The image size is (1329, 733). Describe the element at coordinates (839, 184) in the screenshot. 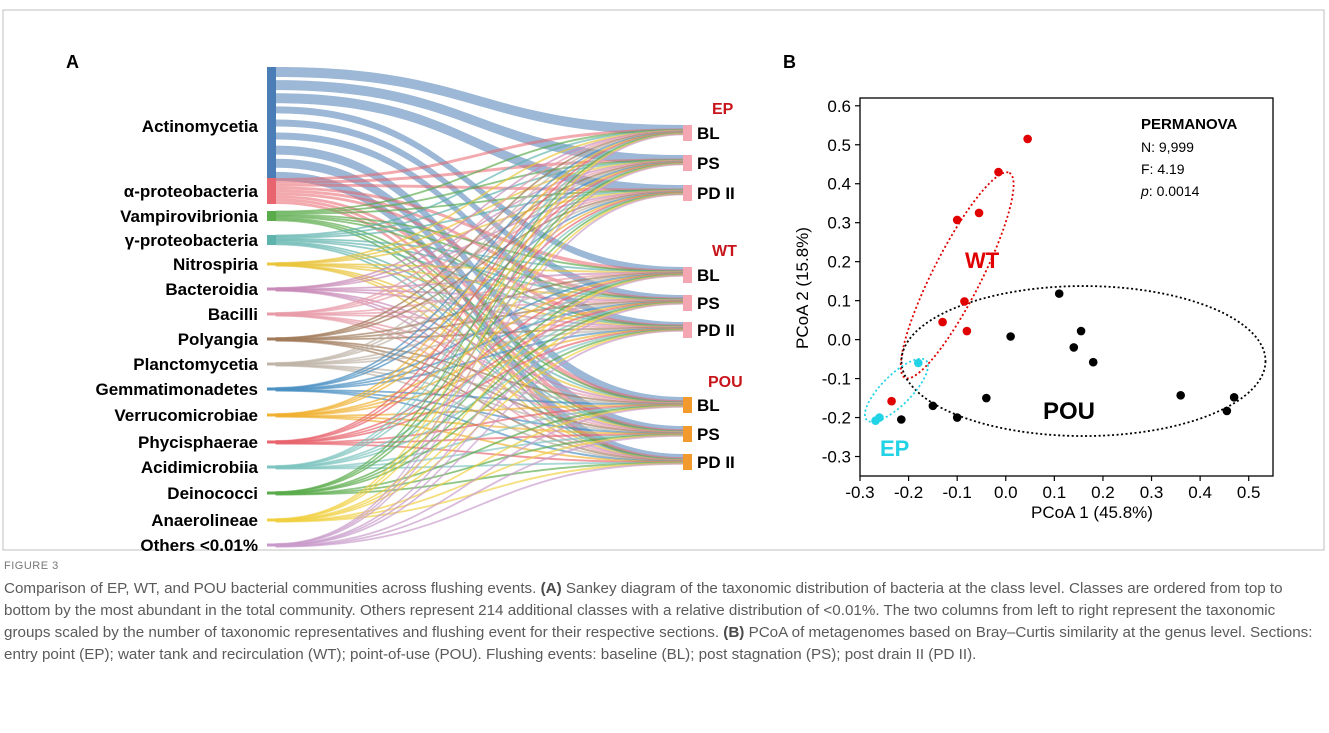

I see `y-tick-label: 0.4` at that location.